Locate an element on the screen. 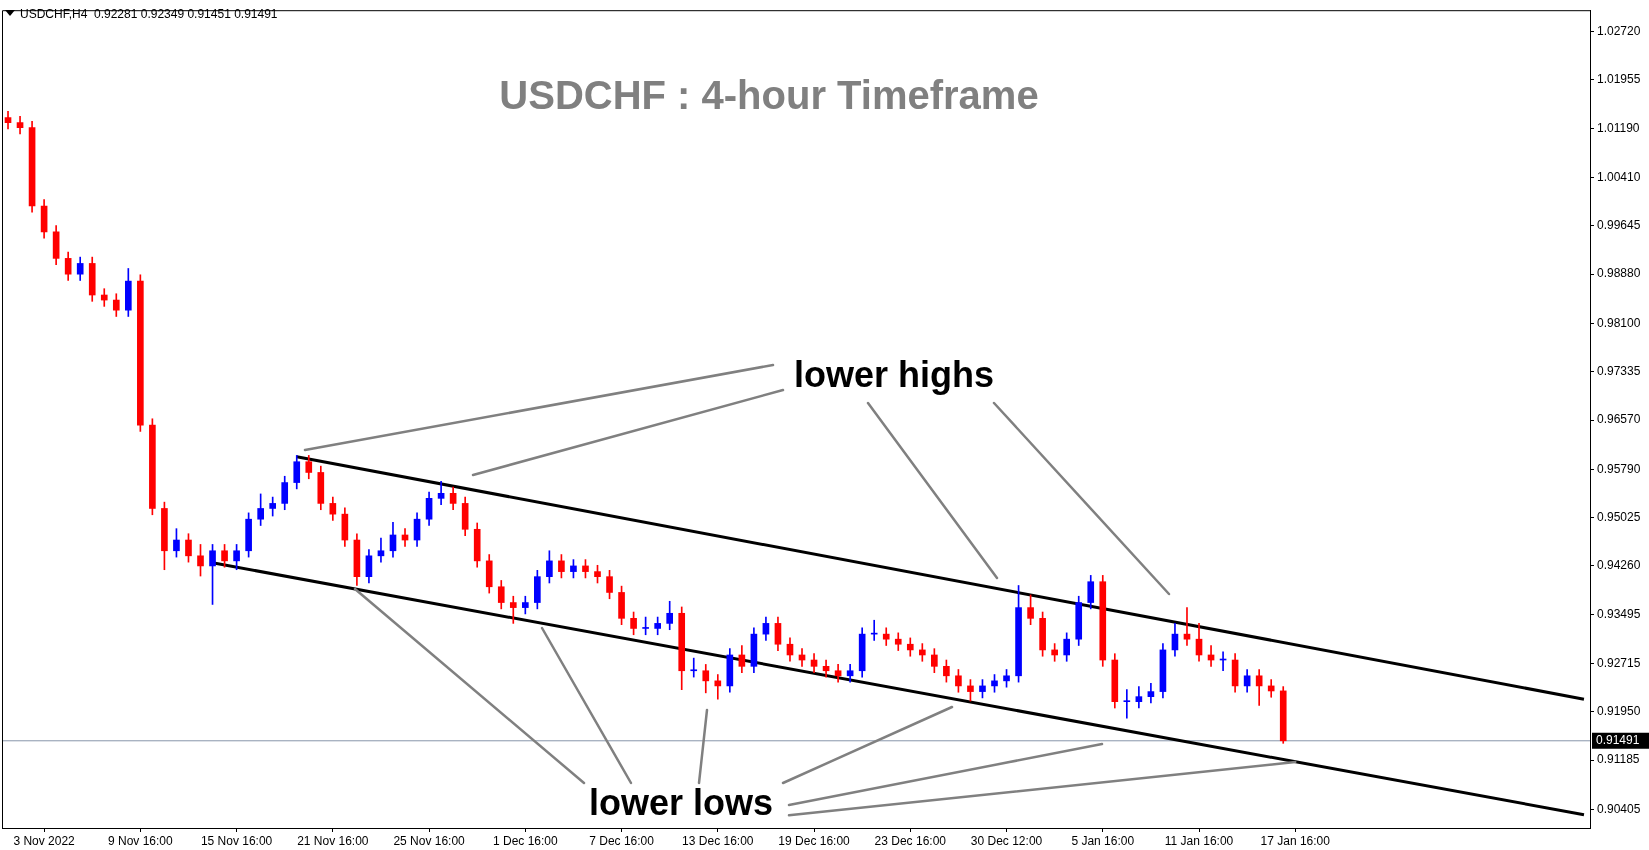  x-tick-label: 25 Nov 16:00 is located at coordinates (429, 840).